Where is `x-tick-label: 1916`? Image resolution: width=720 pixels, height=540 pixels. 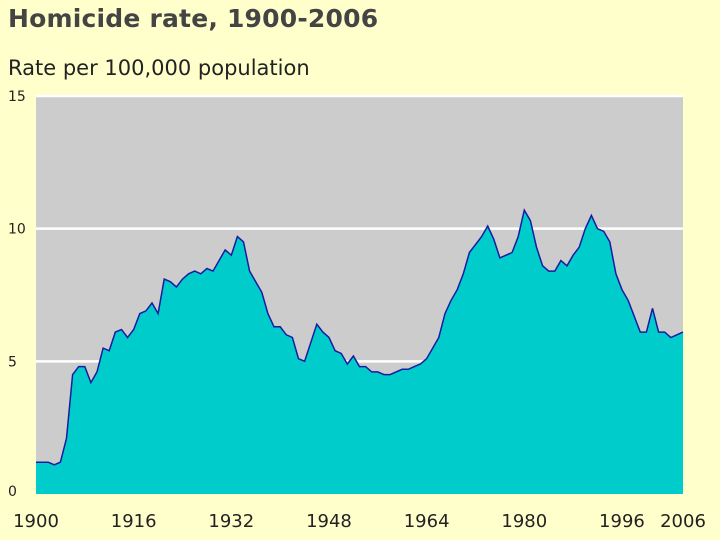 x-tick-label: 1916 is located at coordinates (134, 521).